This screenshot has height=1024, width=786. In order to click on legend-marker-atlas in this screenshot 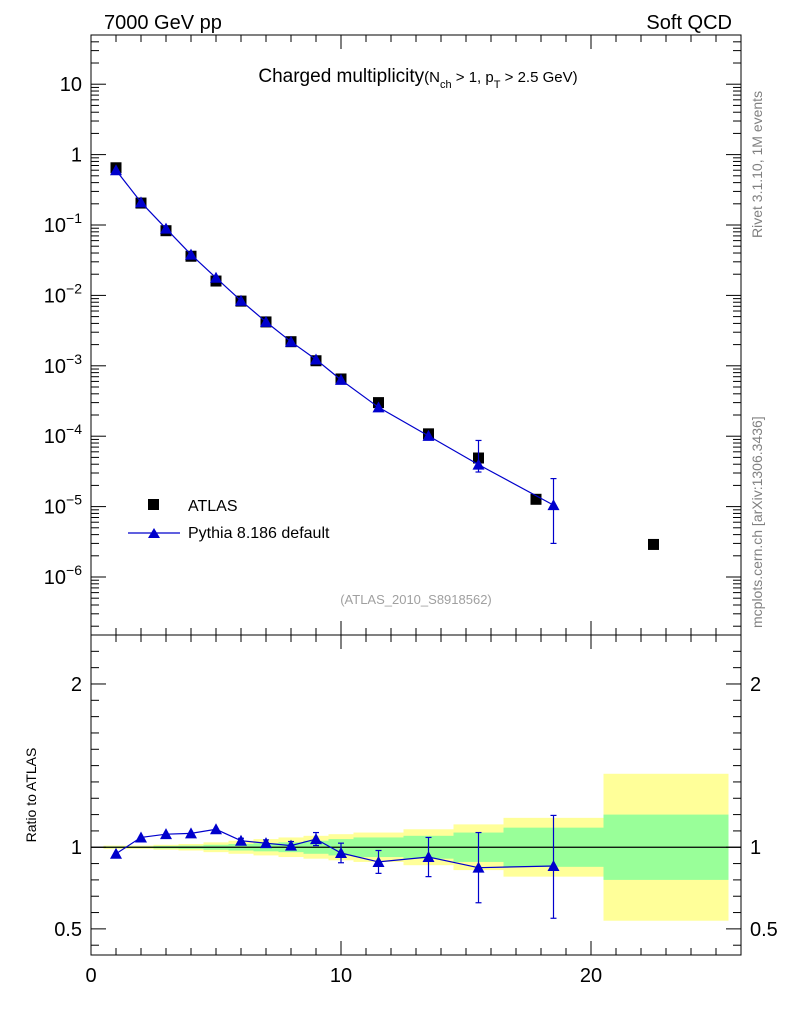, I will do `click(153, 504)`.